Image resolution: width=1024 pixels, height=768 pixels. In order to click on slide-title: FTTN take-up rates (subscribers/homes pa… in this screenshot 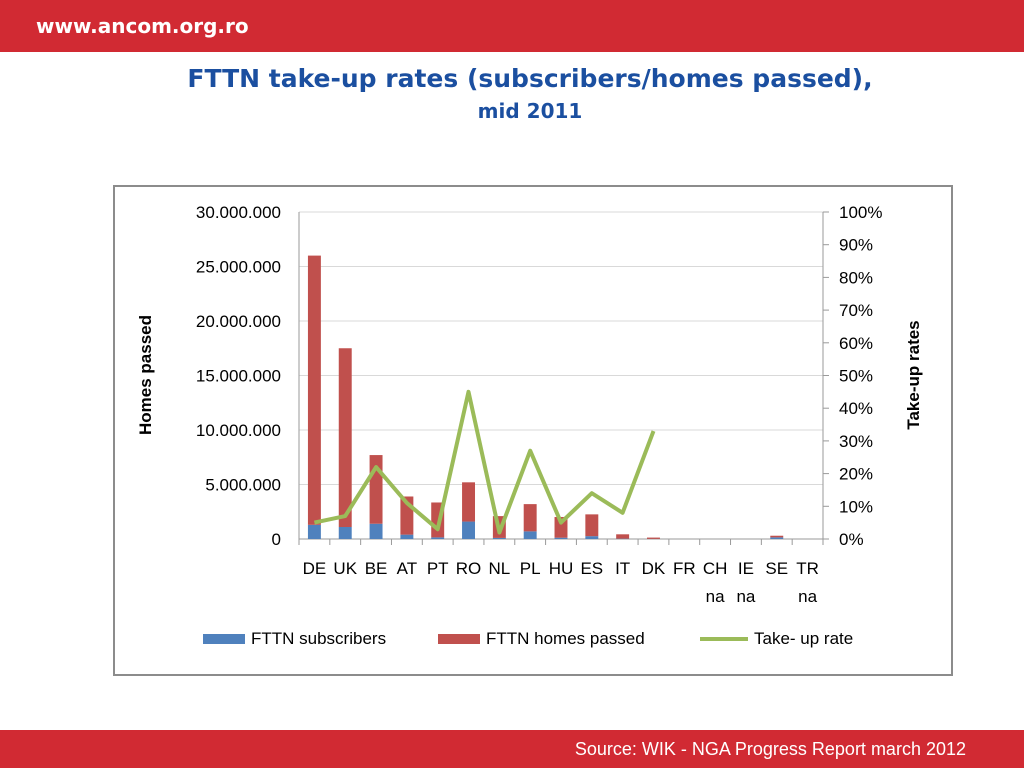, I will do `click(530, 78)`.